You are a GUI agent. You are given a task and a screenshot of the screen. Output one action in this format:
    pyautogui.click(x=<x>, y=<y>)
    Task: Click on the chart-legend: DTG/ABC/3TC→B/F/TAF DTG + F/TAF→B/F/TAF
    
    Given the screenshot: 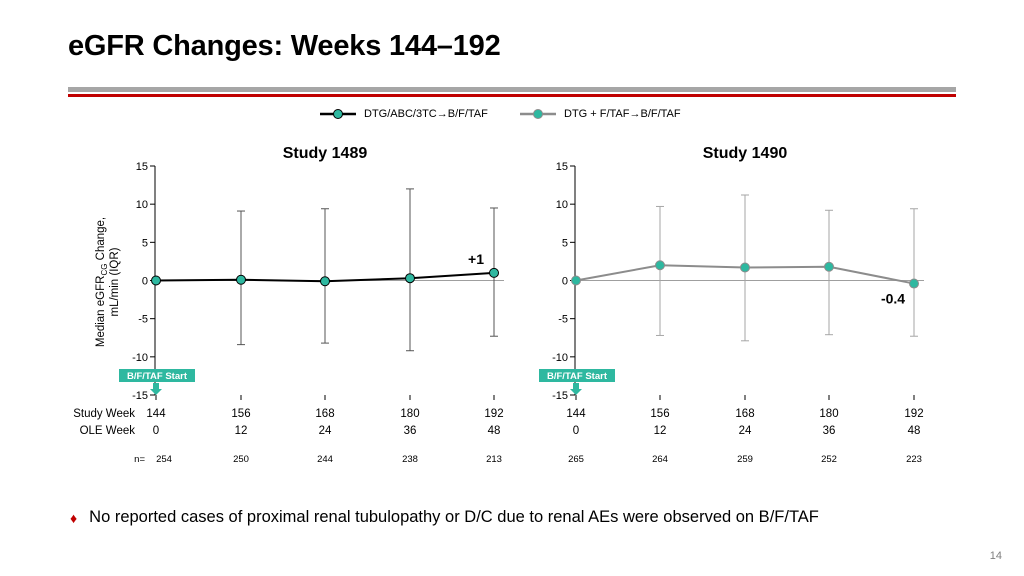 What is the action you would take?
    pyautogui.click(x=512, y=118)
    